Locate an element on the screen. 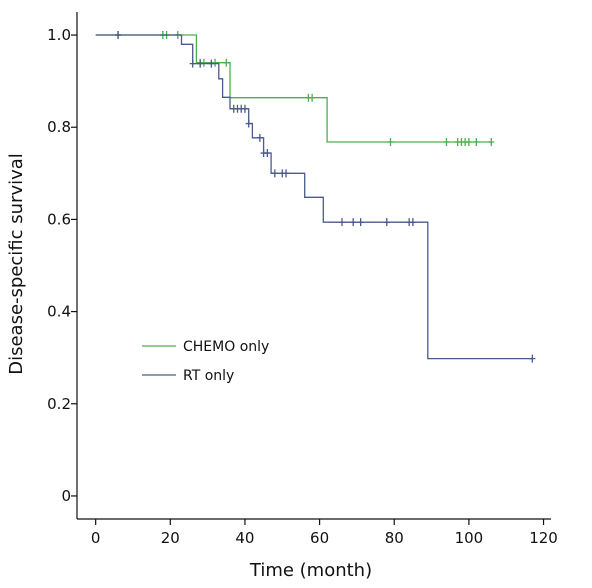  x-tick-label: 0 is located at coordinates (96, 538).